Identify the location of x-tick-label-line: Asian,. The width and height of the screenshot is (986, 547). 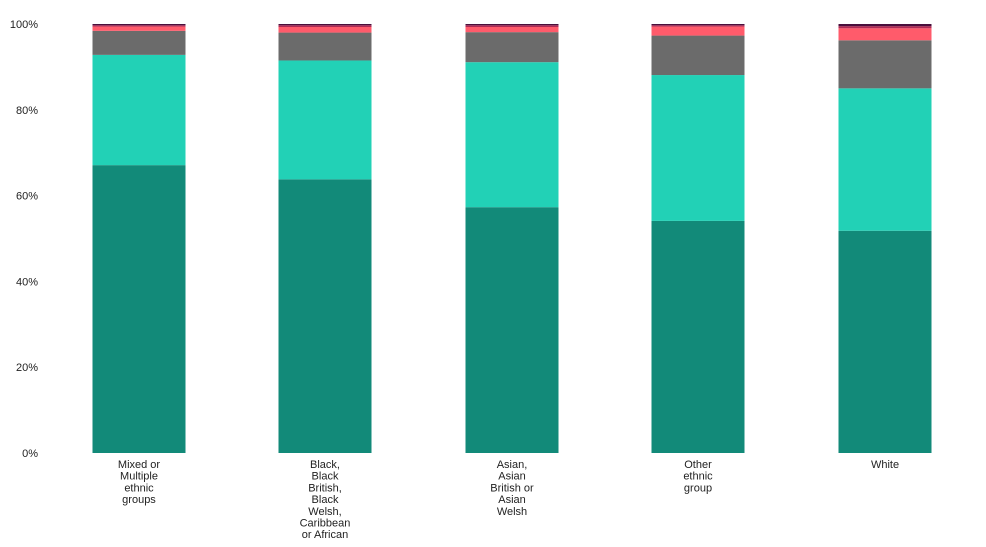
(512, 465).